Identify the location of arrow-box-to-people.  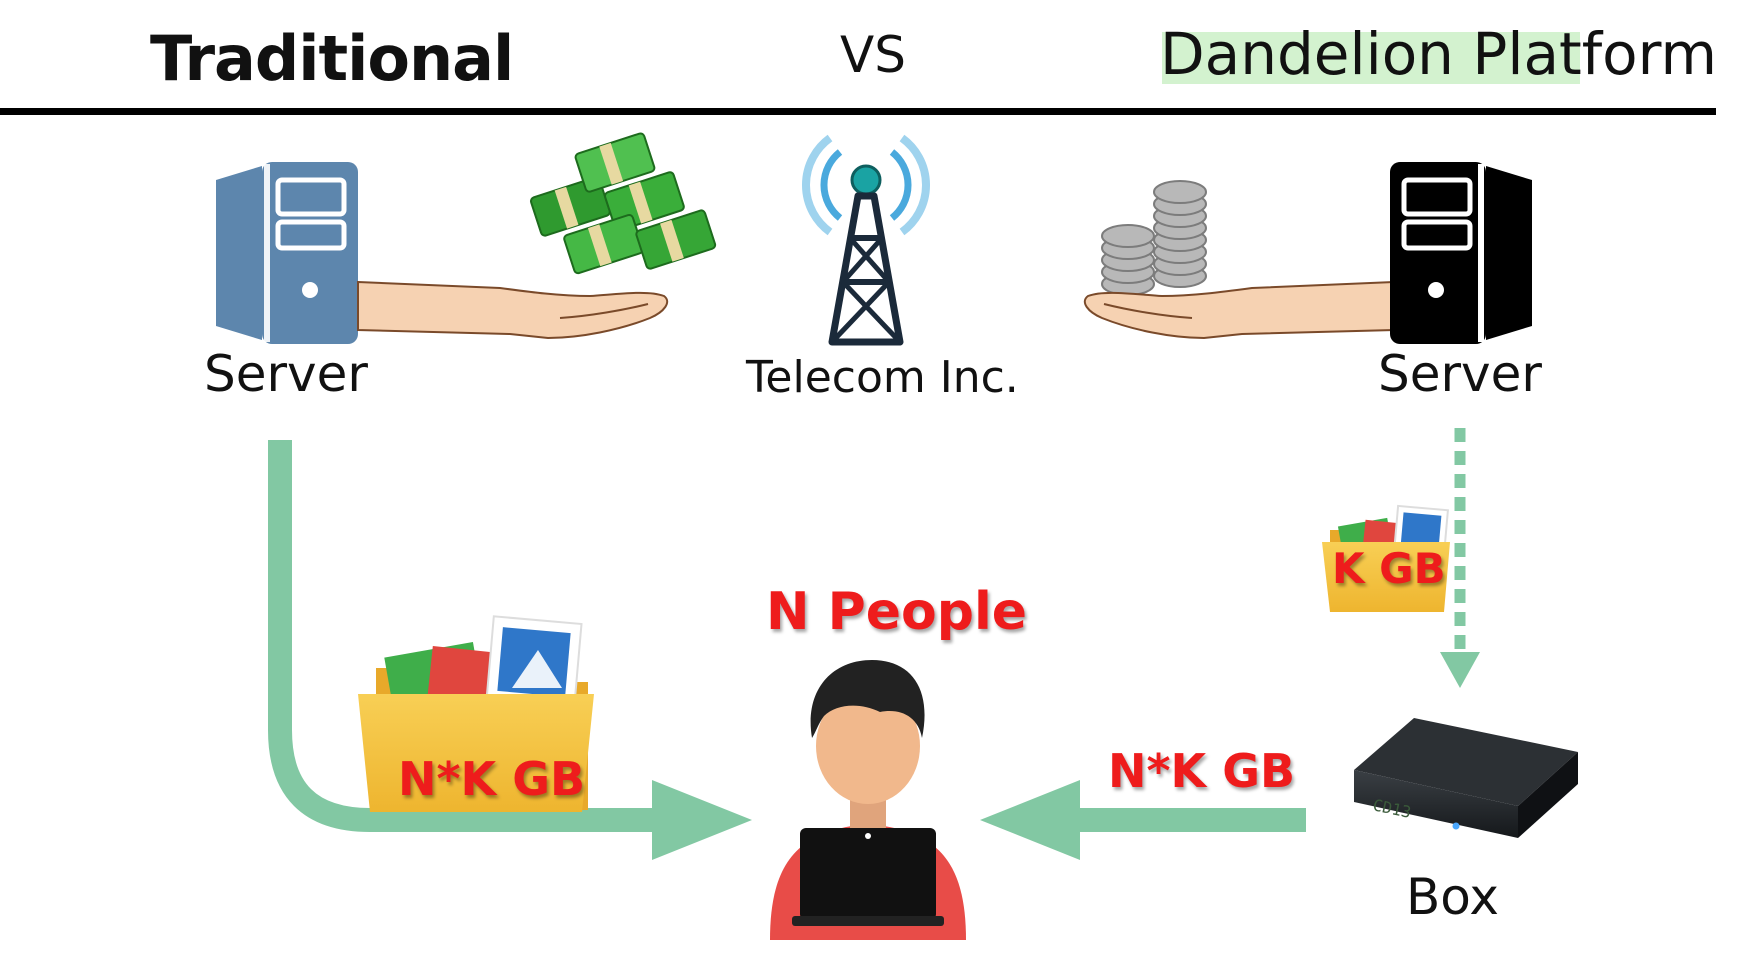
(1143, 820).